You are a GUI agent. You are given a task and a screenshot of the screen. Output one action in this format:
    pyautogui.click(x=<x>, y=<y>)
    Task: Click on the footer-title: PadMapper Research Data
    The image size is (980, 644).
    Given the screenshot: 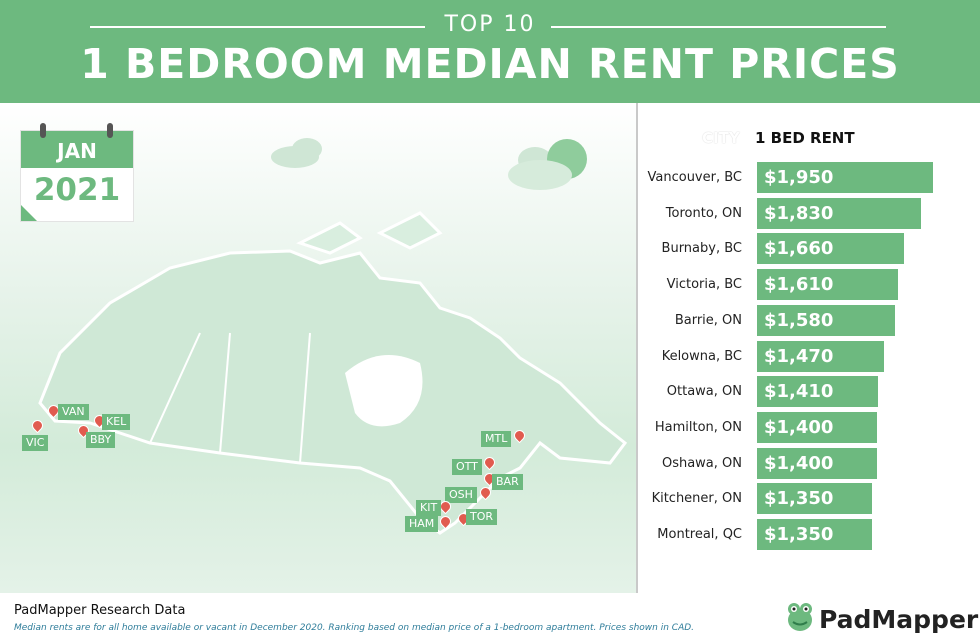 What is the action you would take?
    pyautogui.click(x=100, y=610)
    